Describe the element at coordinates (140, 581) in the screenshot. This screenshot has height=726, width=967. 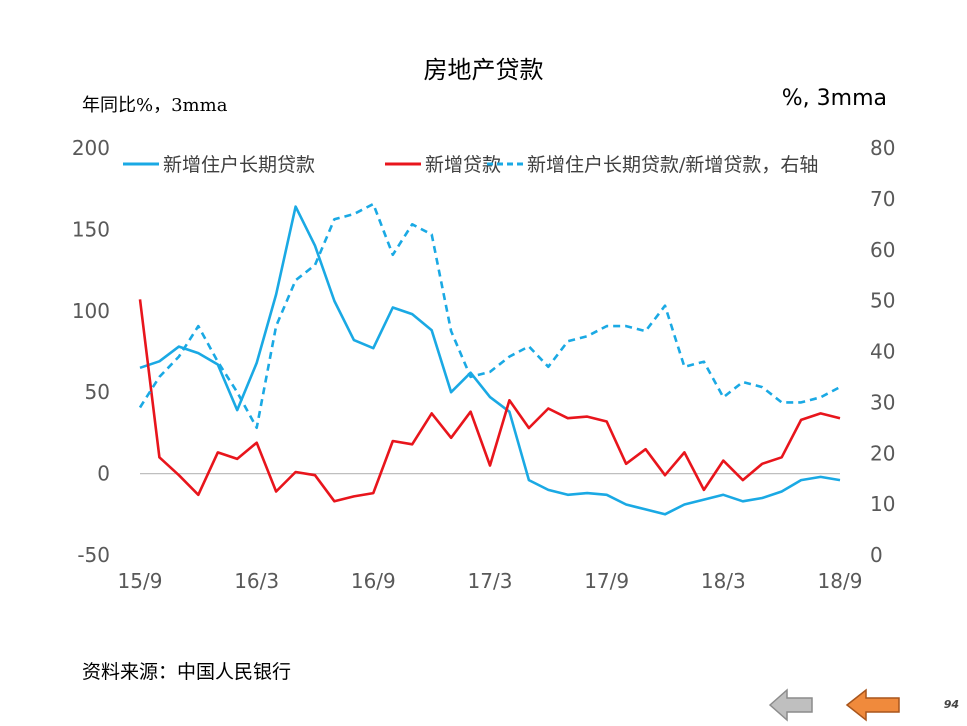
I see `x-axis-tick-label: 15/9` at that location.